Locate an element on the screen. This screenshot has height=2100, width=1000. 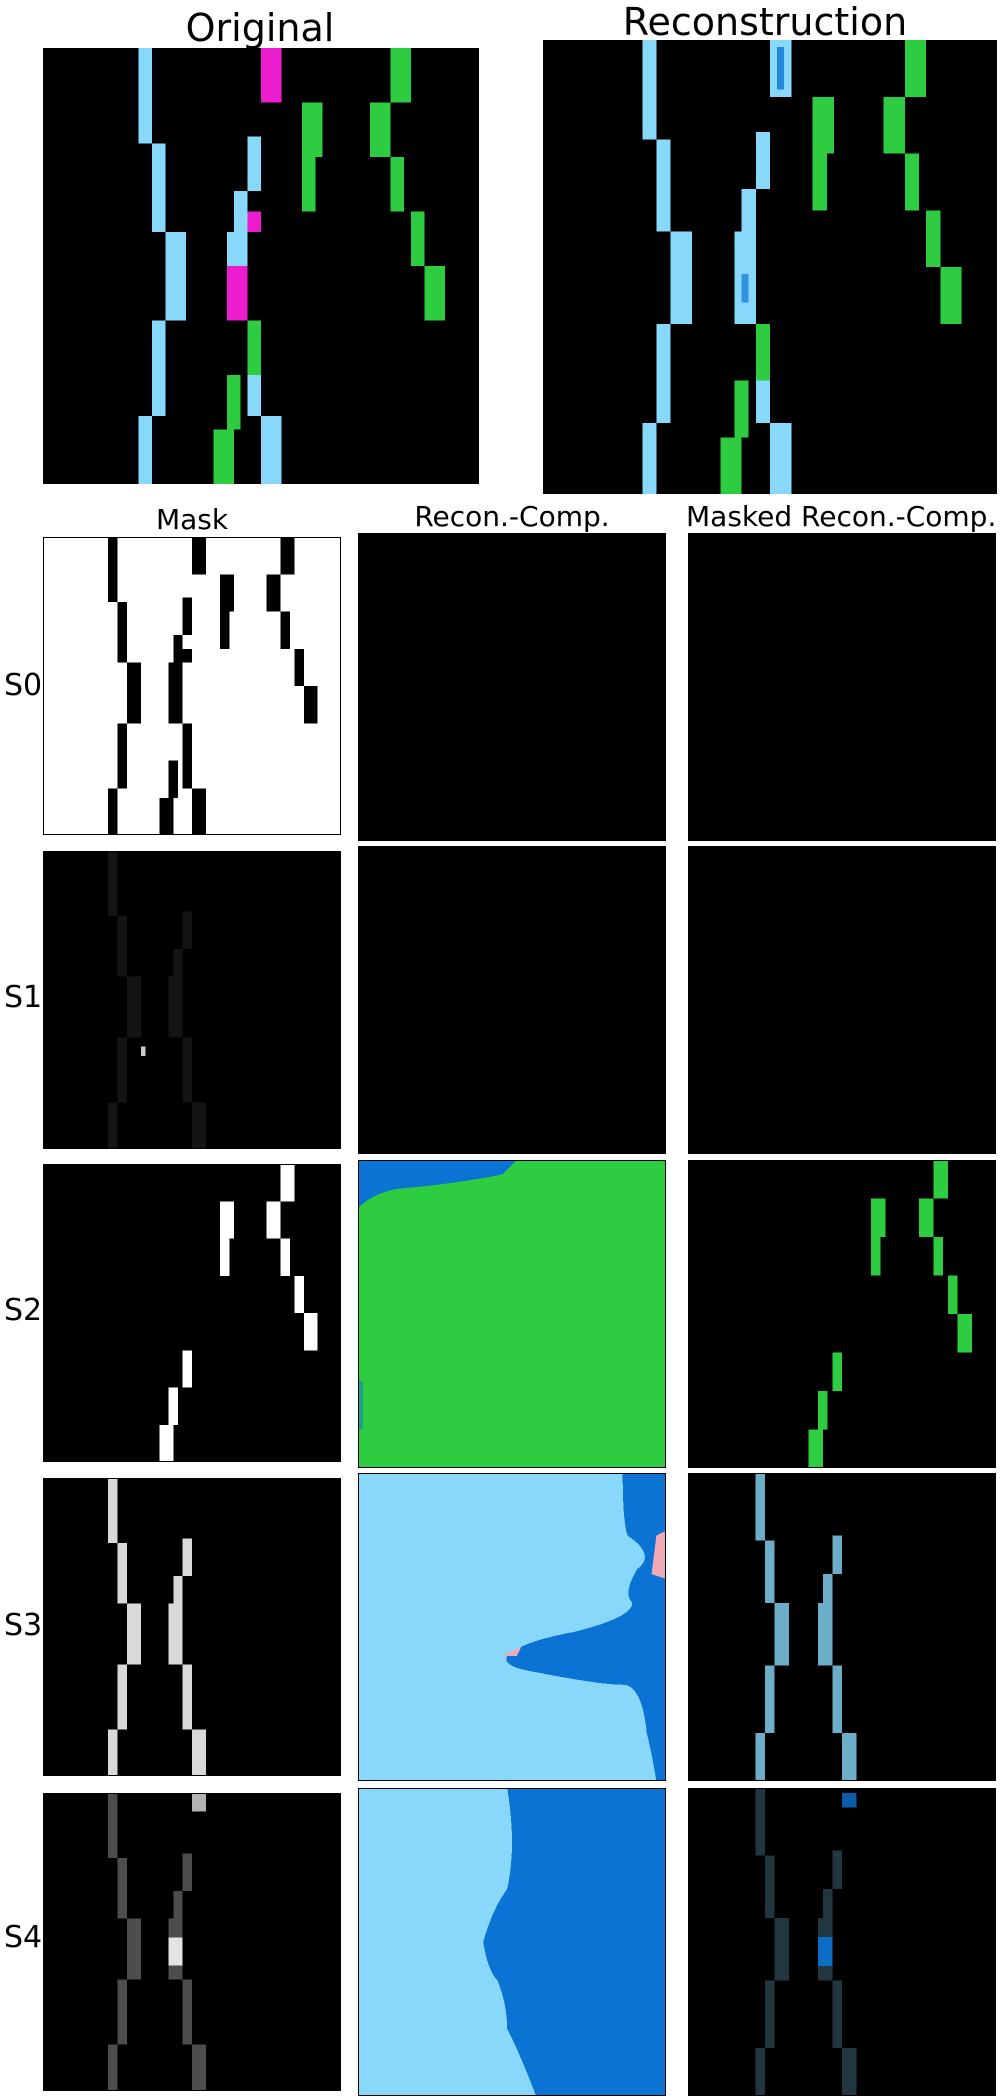
reconstruction-image is located at coordinates (770, 267).